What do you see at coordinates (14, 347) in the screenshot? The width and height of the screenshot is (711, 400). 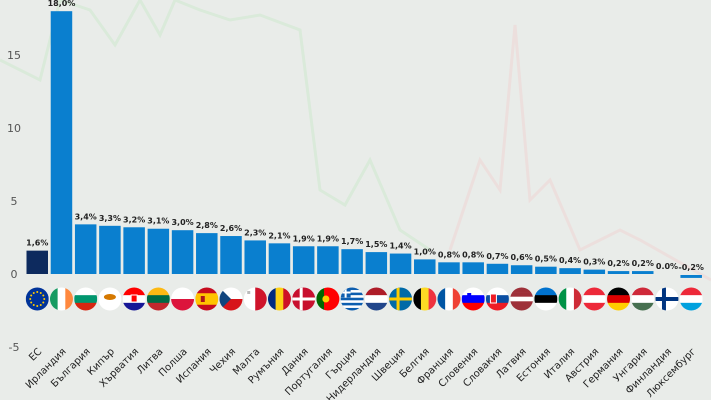 I see `y-tick-label: -5` at bounding box center [14, 347].